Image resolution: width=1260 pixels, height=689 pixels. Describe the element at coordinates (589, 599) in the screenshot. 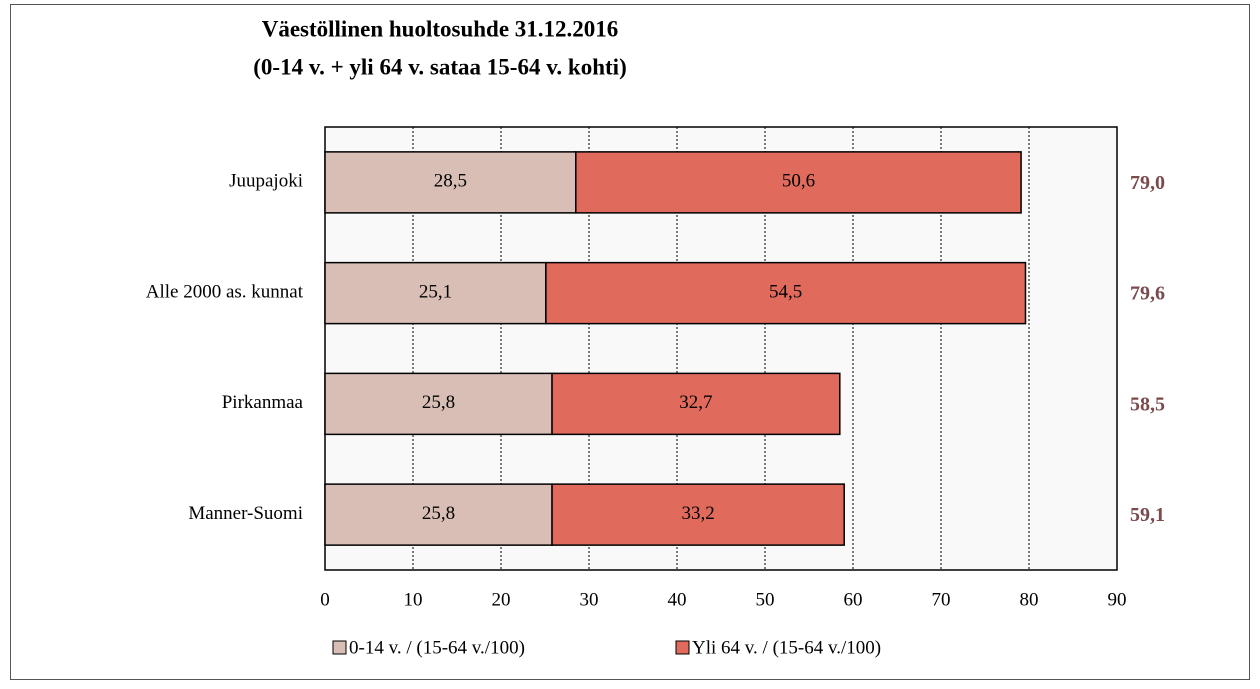

I see `x-tick-label: 30` at that location.